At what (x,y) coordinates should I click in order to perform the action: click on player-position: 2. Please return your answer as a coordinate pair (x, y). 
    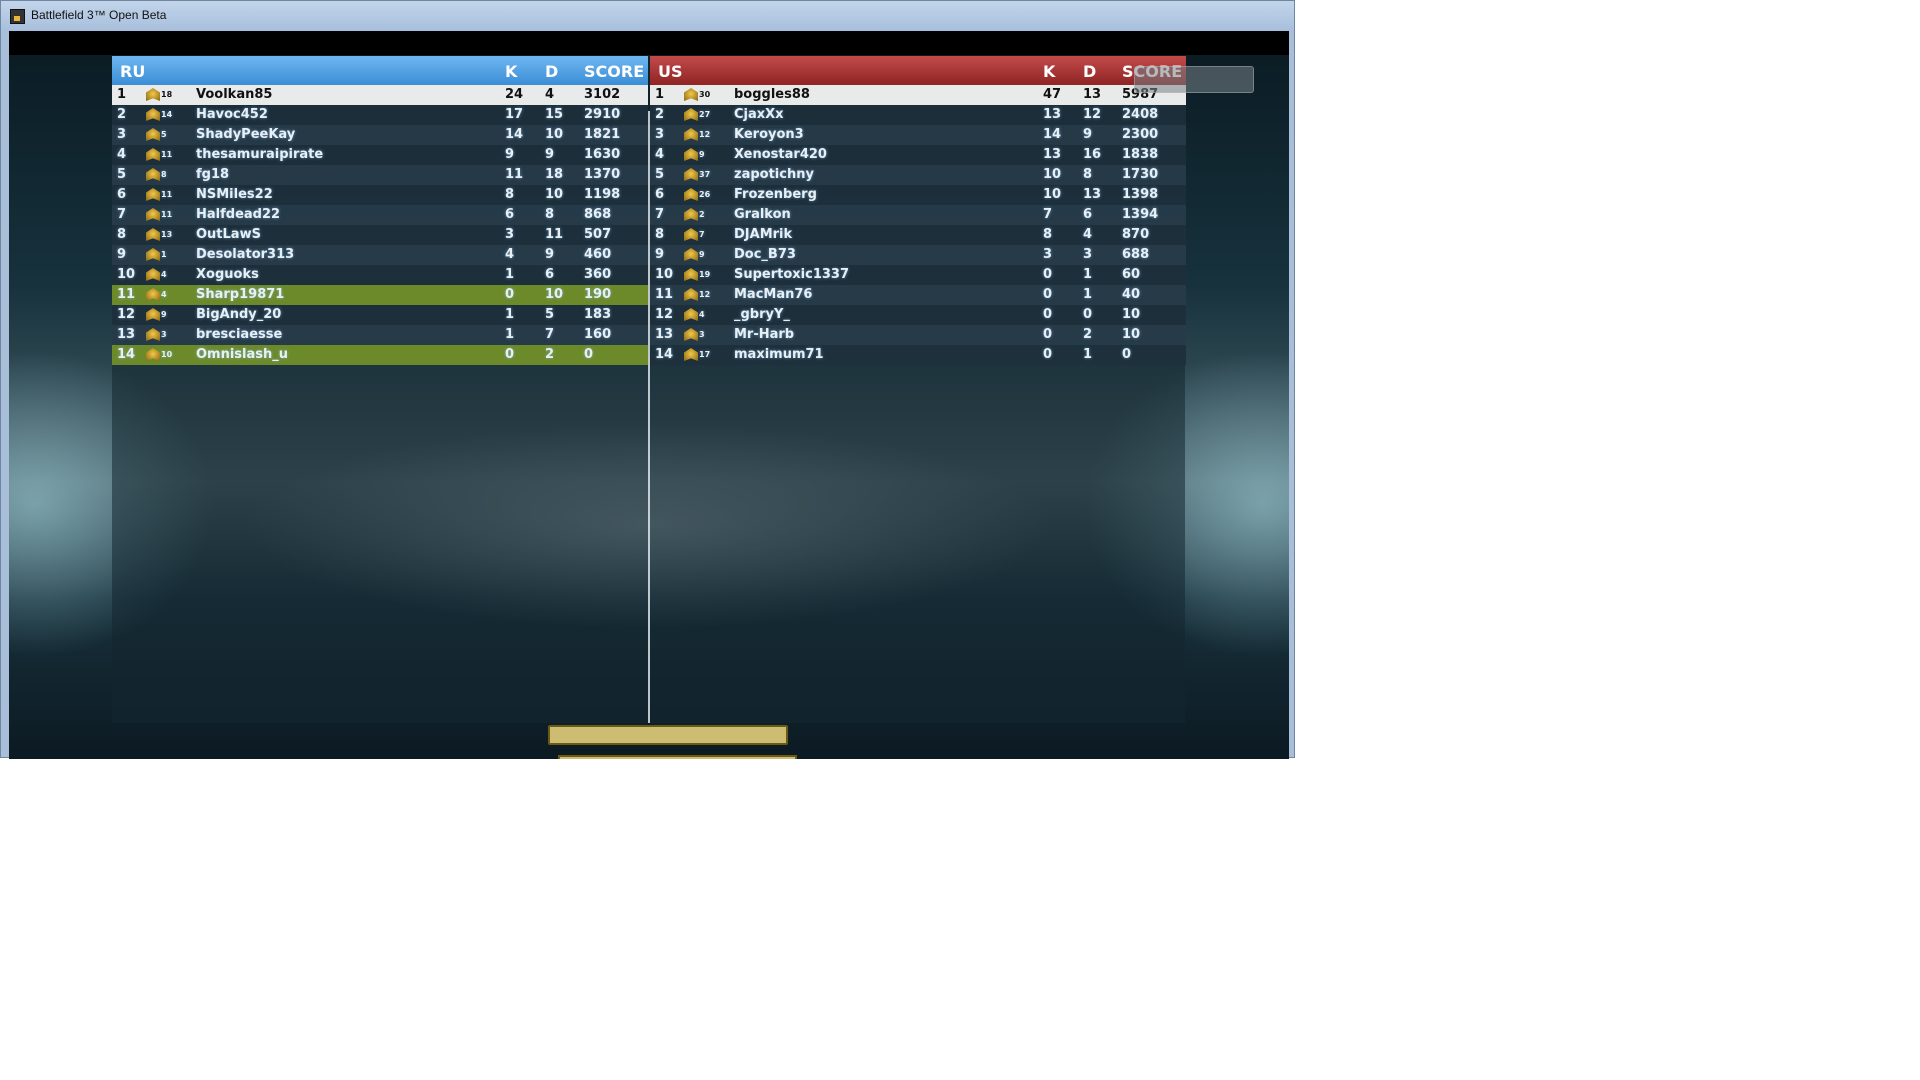
    Looking at the image, I should click on (660, 114).